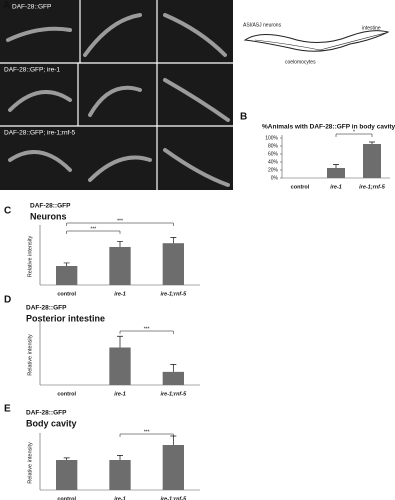 The width and height of the screenshot is (395, 500). What do you see at coordinates (273, 146) in the screenshot?
I see `y-tick-label: 80%` at bounding box center [273, 146].